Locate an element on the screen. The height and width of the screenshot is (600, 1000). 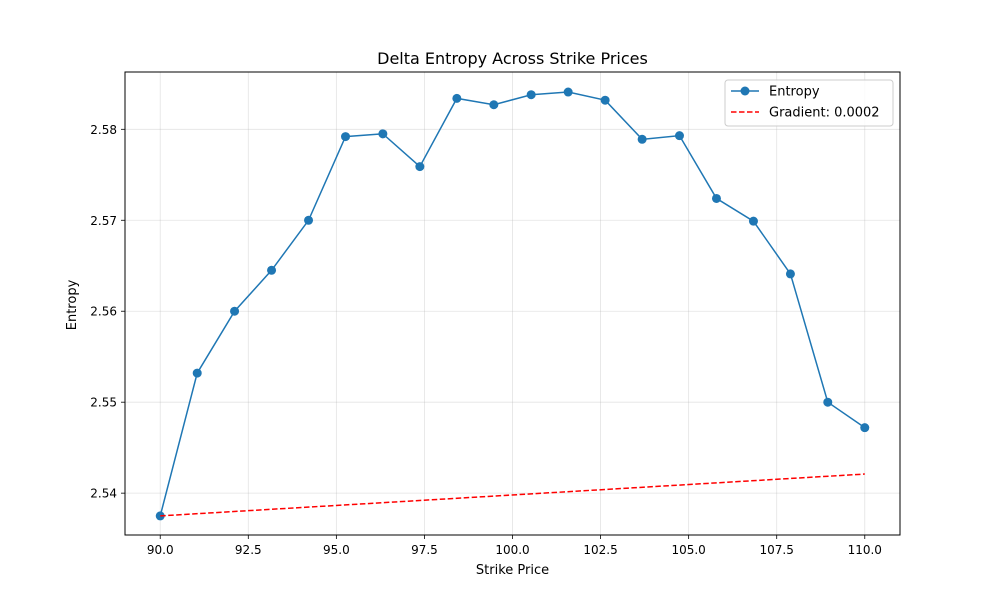
legend-entropy-marker is located at coordinates (745, 91).